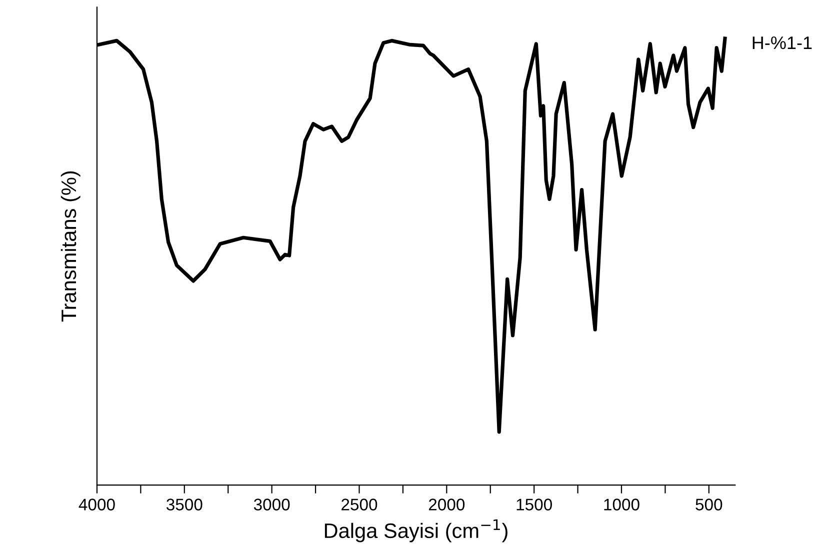 This screenshot has height=554, width=815. I want to click on x-tick-label: 2000, so click(446, 504).